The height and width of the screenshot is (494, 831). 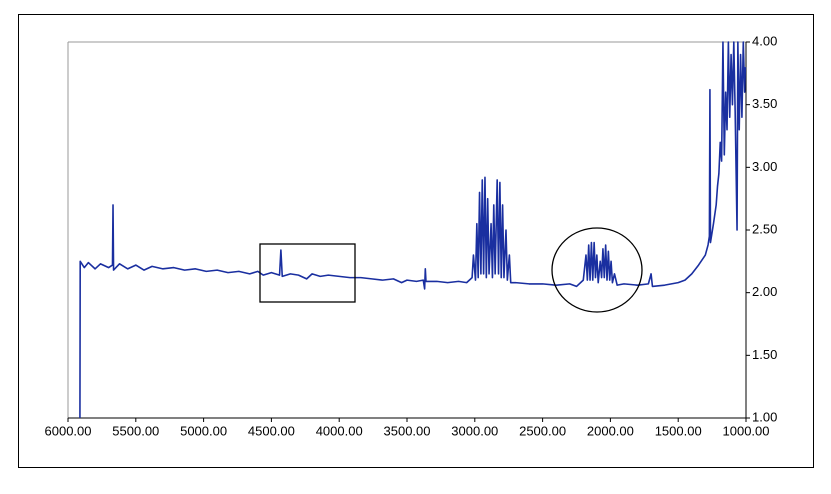 What do you see at coordinates (610, 430) in the screenshot?
I see `x-tick-label: 2000.00` at bounding box center [610, 430].